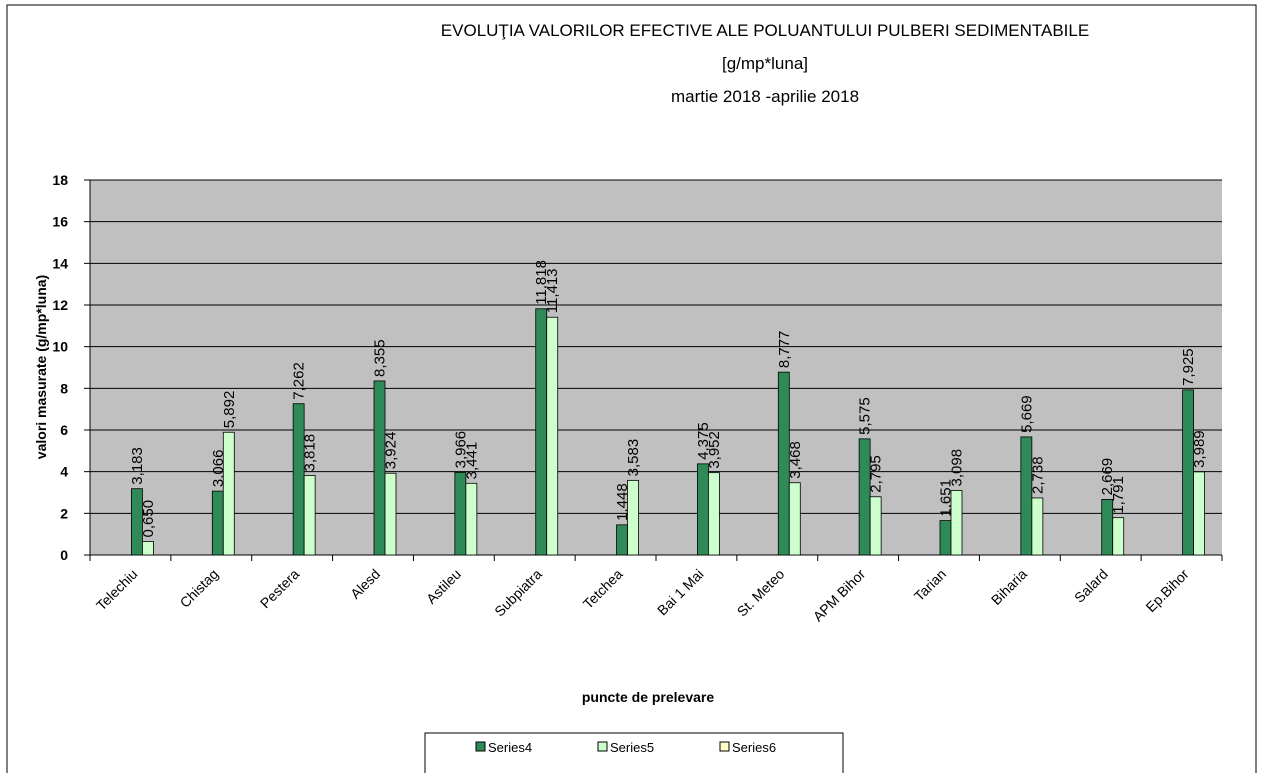  Describe the element at coordinates (714, 450) in the screenshot. I see `value-label: 3,952` at that location.